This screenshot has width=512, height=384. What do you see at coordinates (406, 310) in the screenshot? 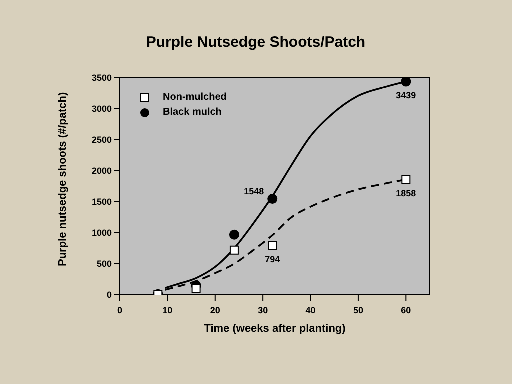
I see `x-tick-label: 60` at bounding box center [406, 310].